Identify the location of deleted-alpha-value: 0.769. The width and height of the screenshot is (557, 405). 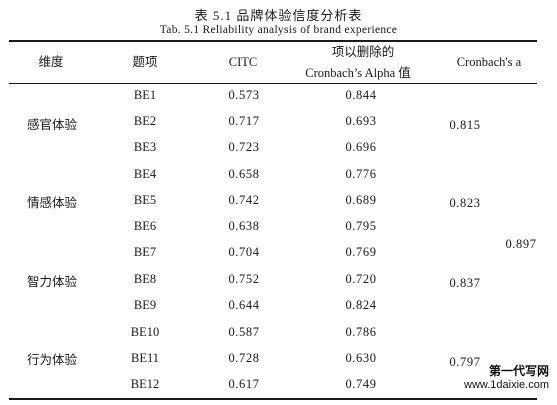
(361, 252).